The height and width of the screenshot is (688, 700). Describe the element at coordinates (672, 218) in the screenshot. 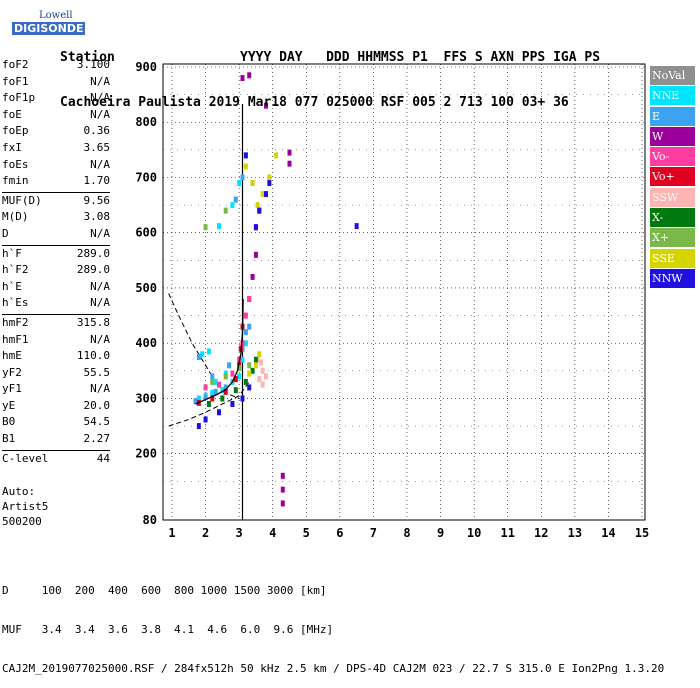

I see `legend-item-x-: X-` at that location.